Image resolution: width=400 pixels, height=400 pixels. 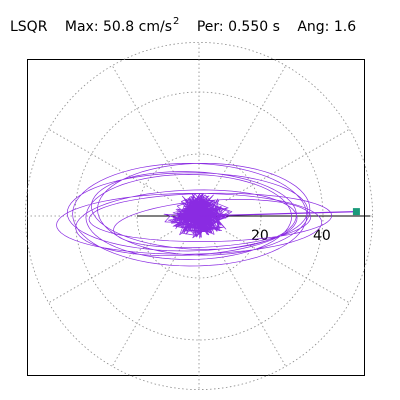 What do you see at coordinates (137, 27) in the screenshot?
I see `max-value: 50.8 cm/s` at bounding box center [137, 27].